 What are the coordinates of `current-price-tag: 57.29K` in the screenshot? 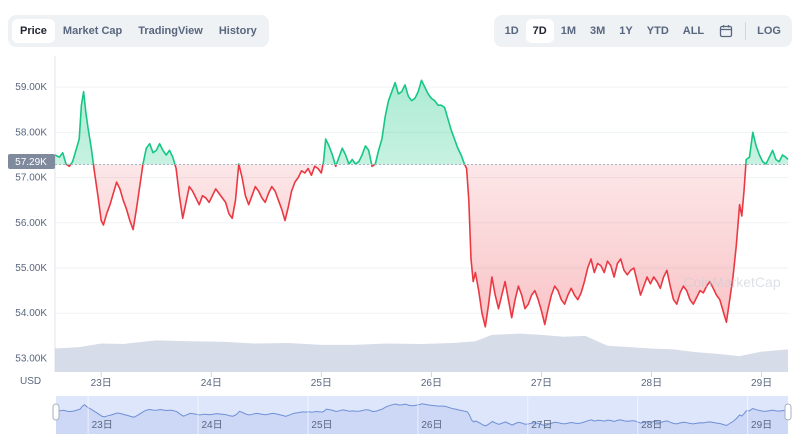 It's located at (31, 161).